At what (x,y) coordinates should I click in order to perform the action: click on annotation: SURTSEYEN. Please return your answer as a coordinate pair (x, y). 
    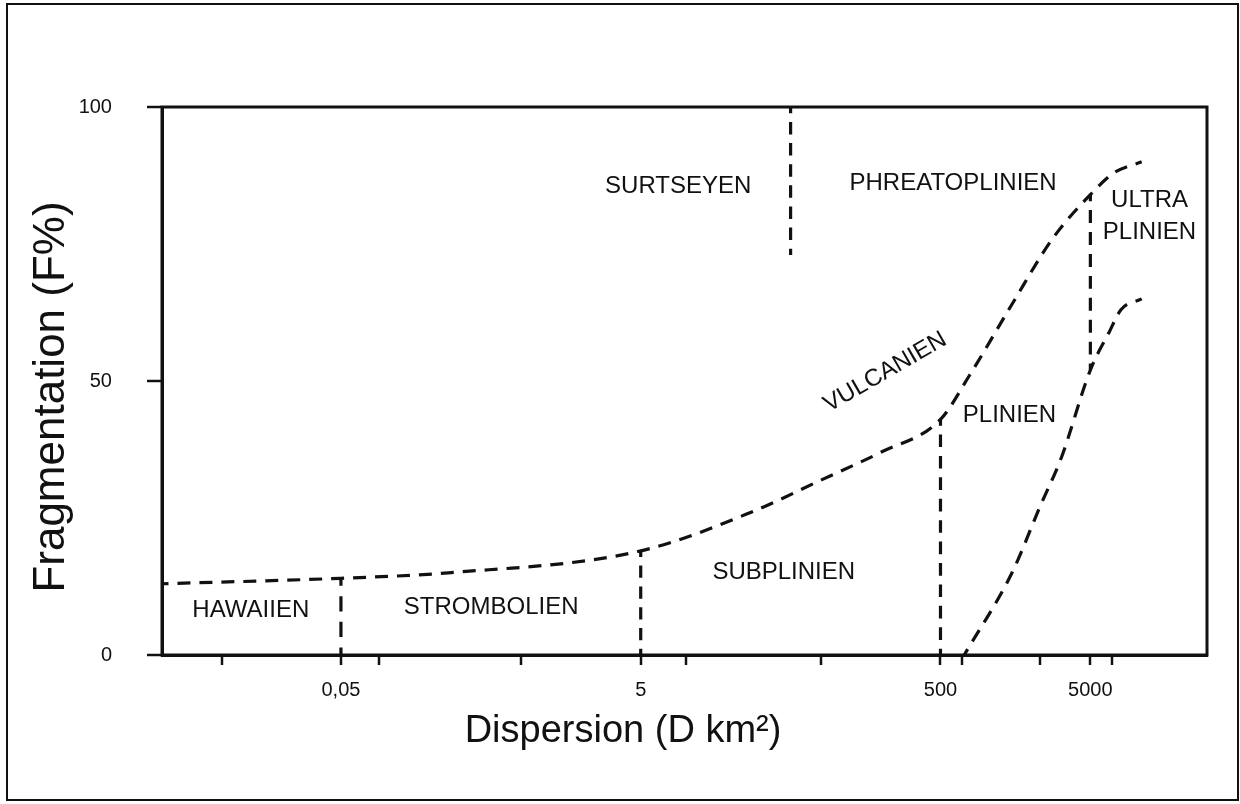
    Looking at the image, I should click on (678, 184).